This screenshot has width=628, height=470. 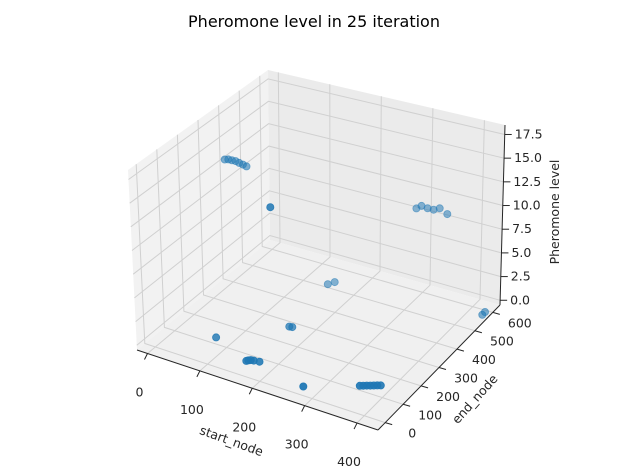 I want to click on z-axis-line, so click(x=502, y=215).